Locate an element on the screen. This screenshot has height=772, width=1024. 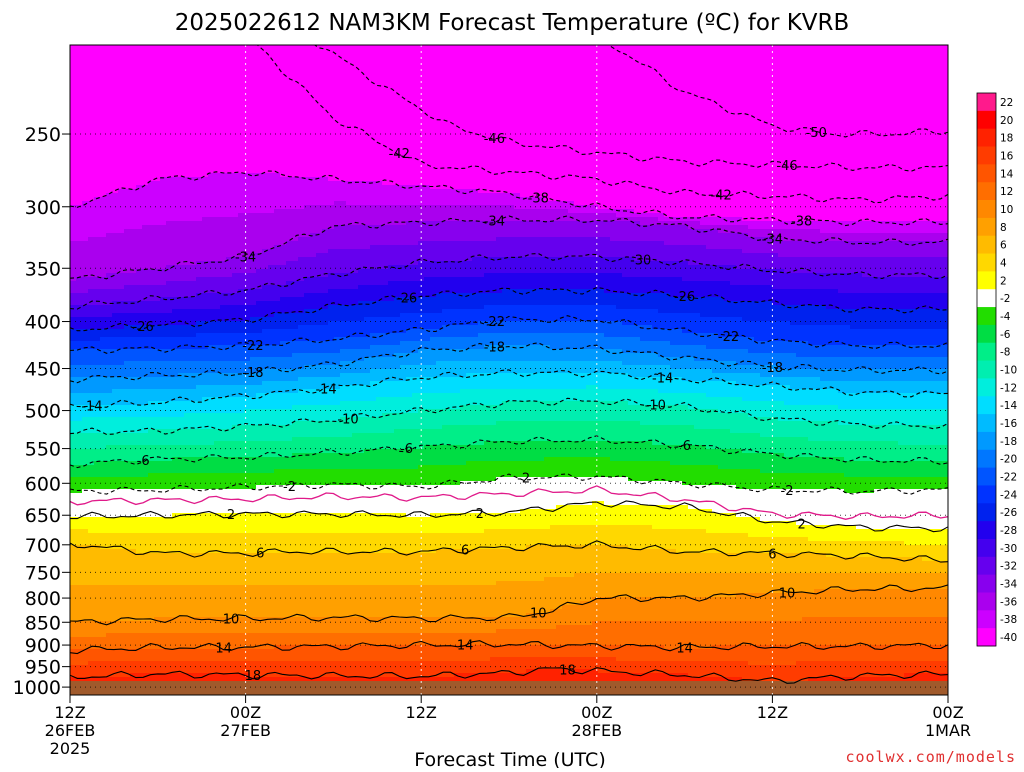
y-tick-label: 1000 is located at coordinates (37, 688).